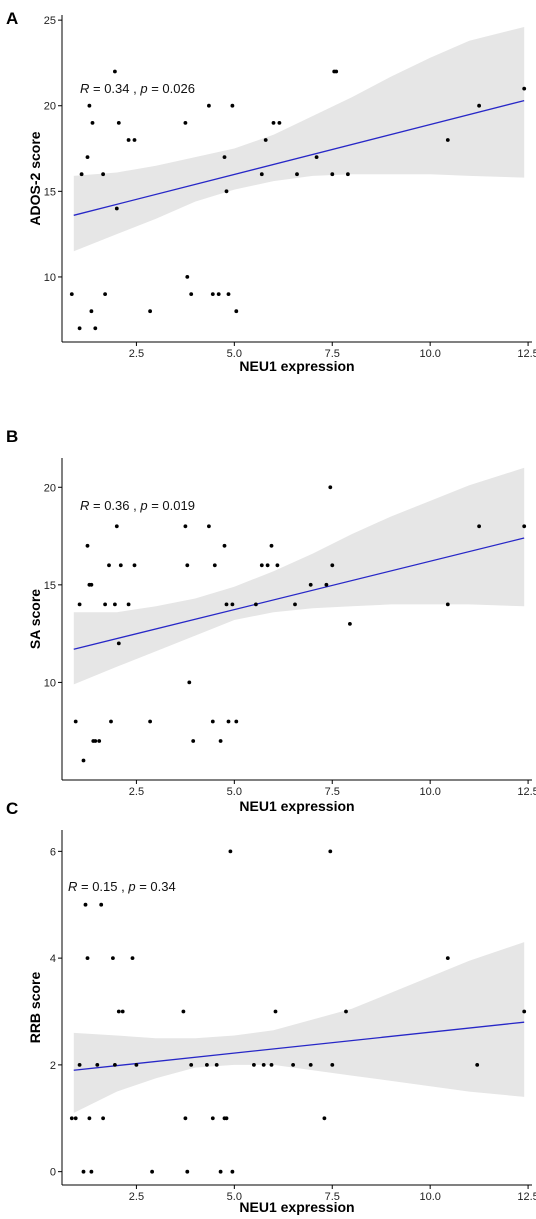 The image size is (536, 1219). Describe the element at coordinates (429, 1197) in the screenshot. I see `x-tick-label: 10.0` at that location.